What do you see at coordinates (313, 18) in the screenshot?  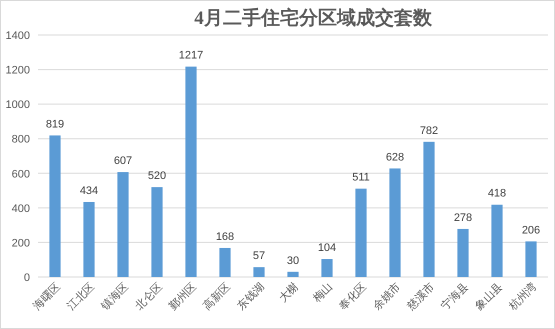 I see `chart-title: 4月二手住宅分区域成交套数` at bounding box center [313, 18].